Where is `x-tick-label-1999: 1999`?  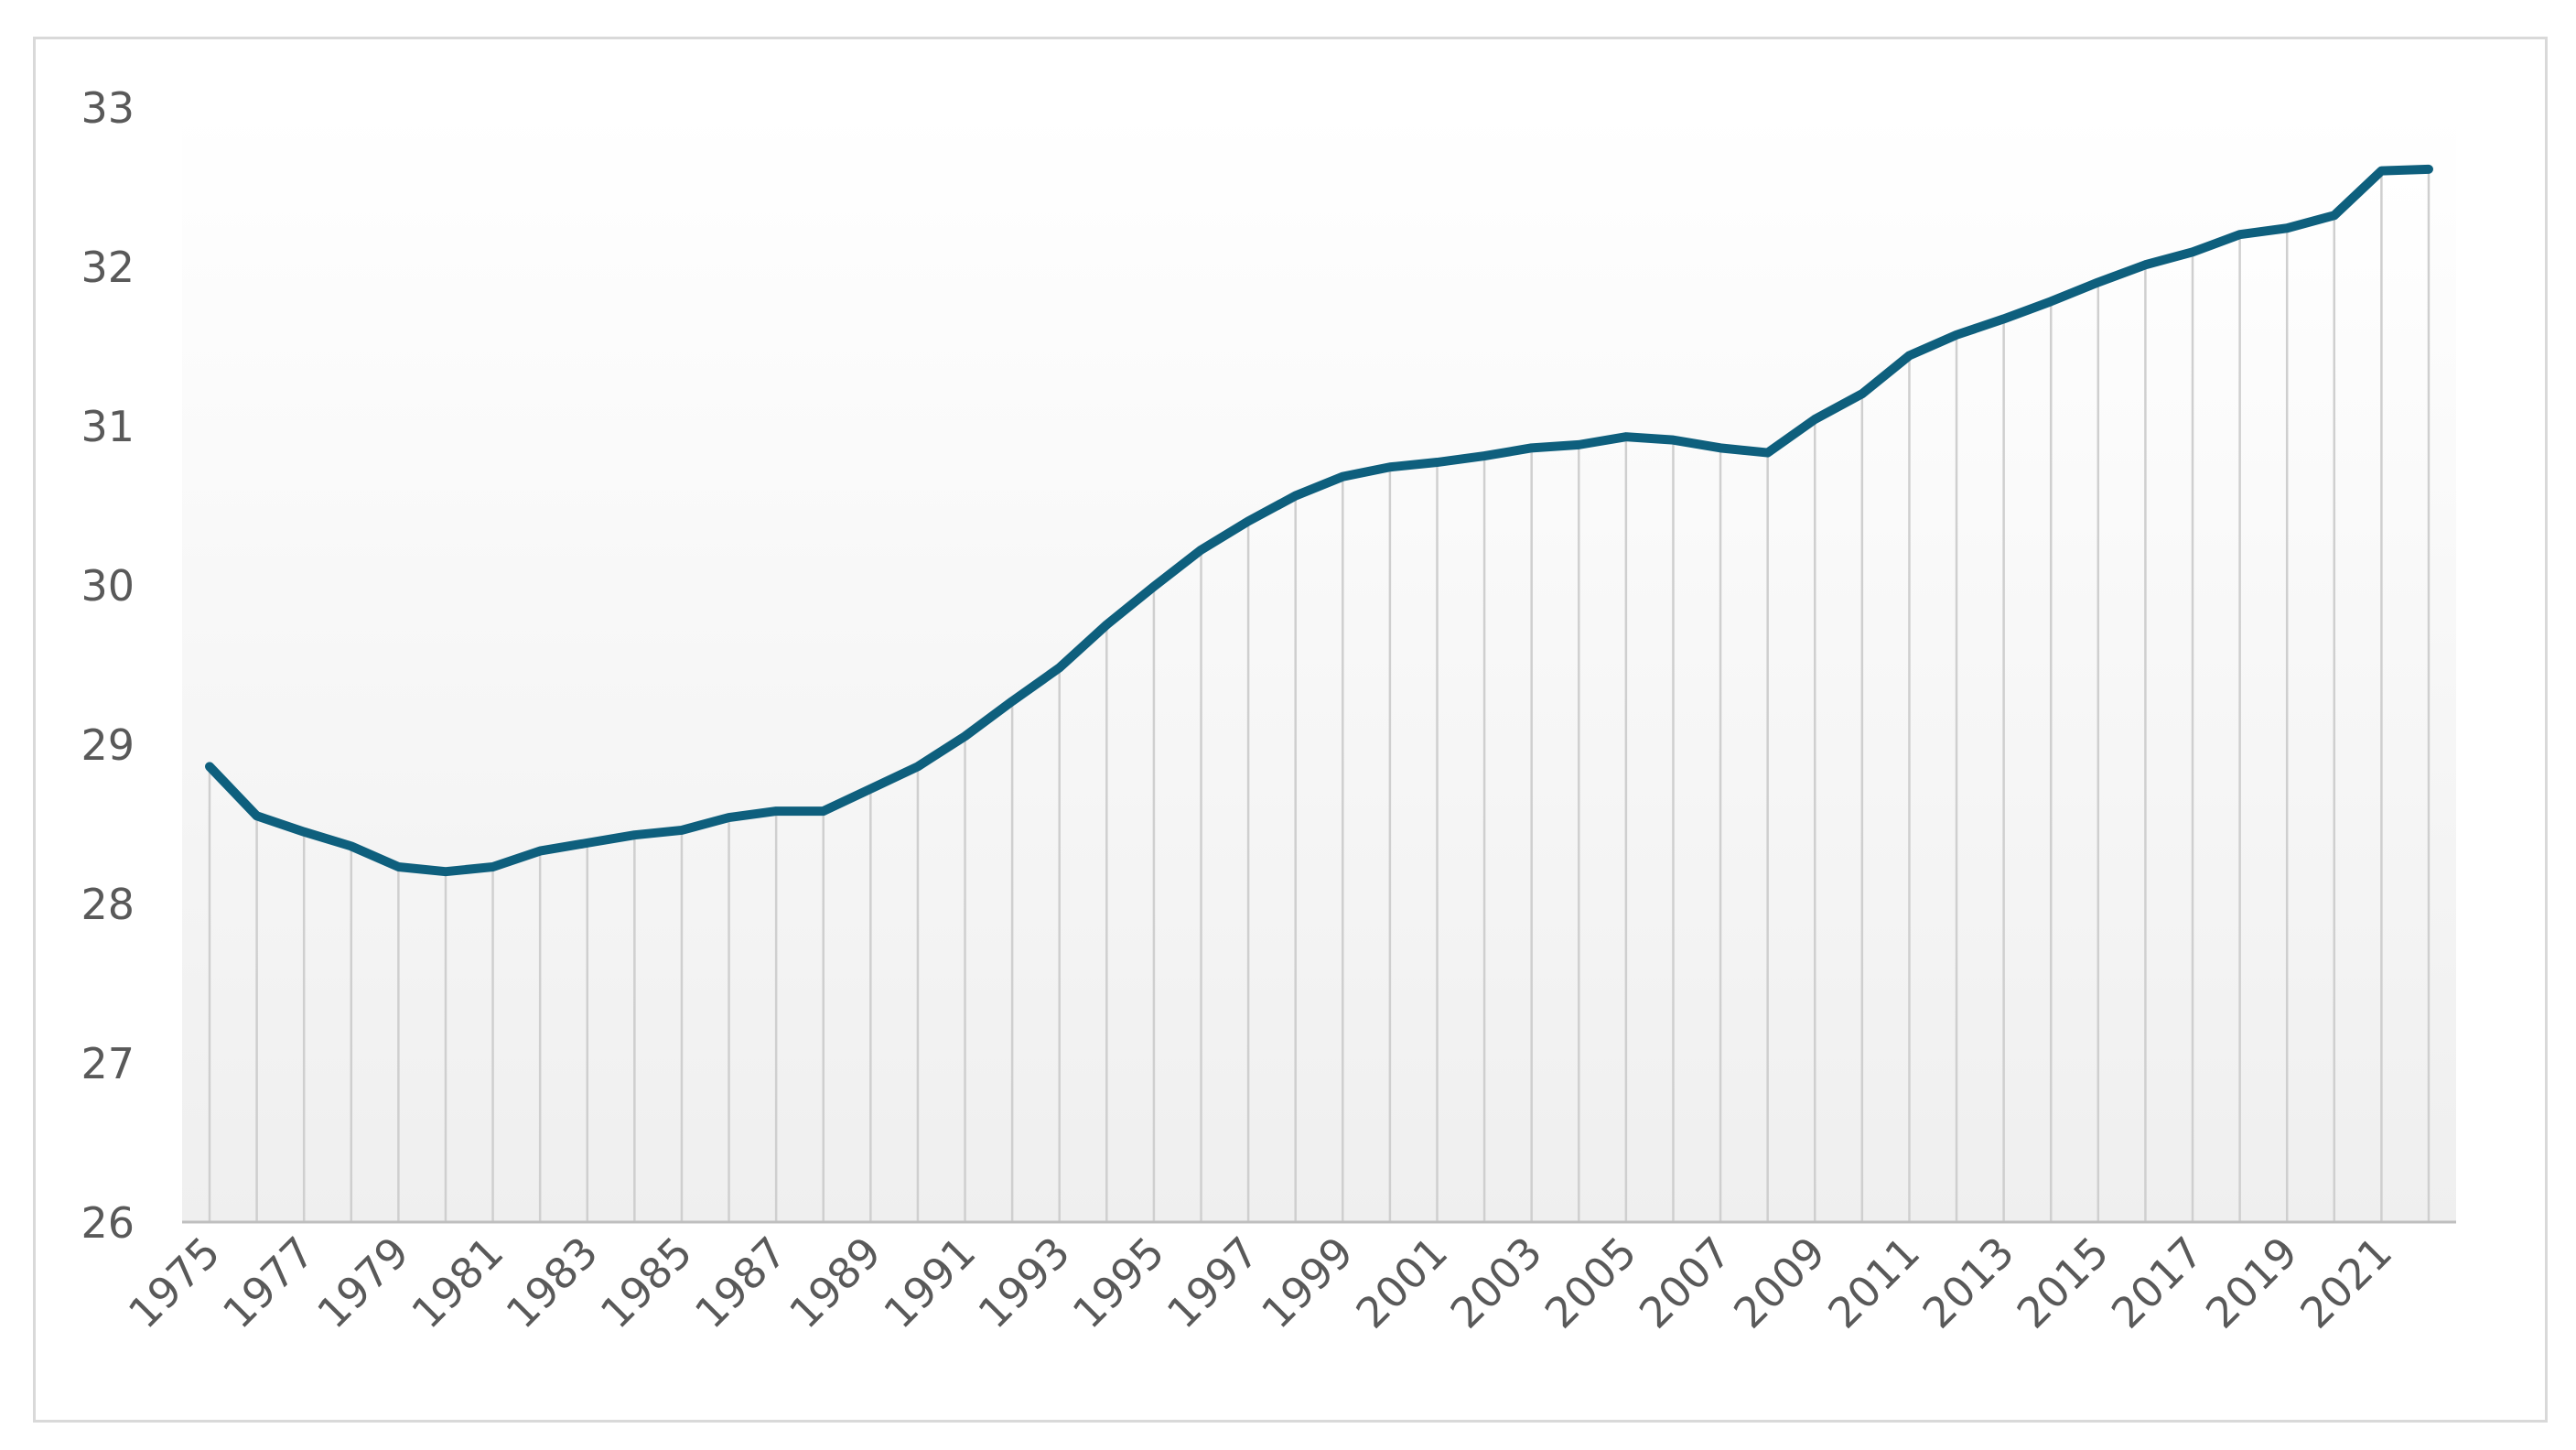 x-tick-label-1999: 1999 is located at coordinates (1307, 1283).